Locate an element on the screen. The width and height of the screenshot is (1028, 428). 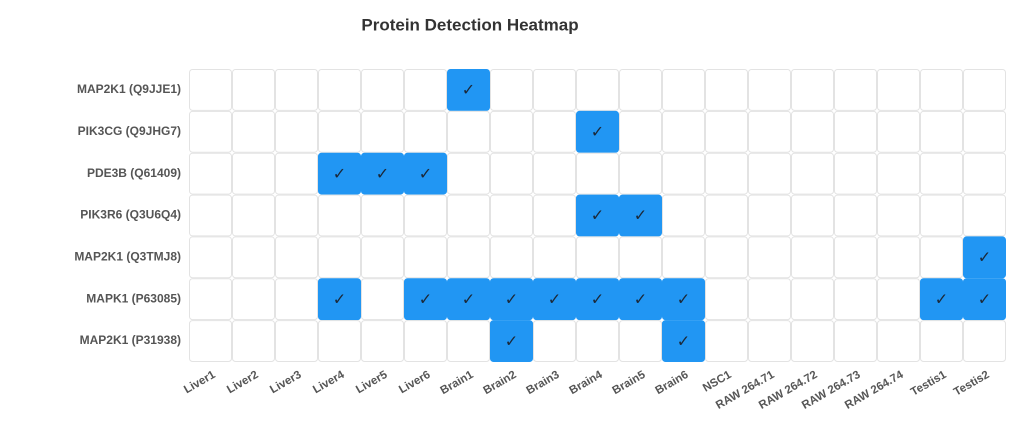
x-tick-label: Liver6 is located at coordinates (414, 382).